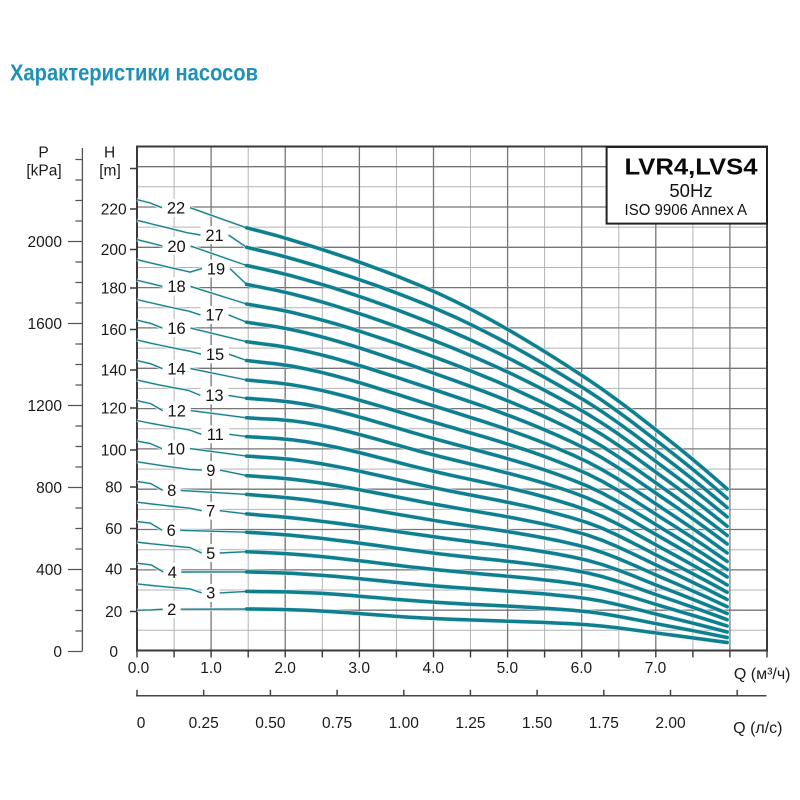 This screenshot has width=800, height=800. I want to click on svg-text: 19, so click(216, 269).